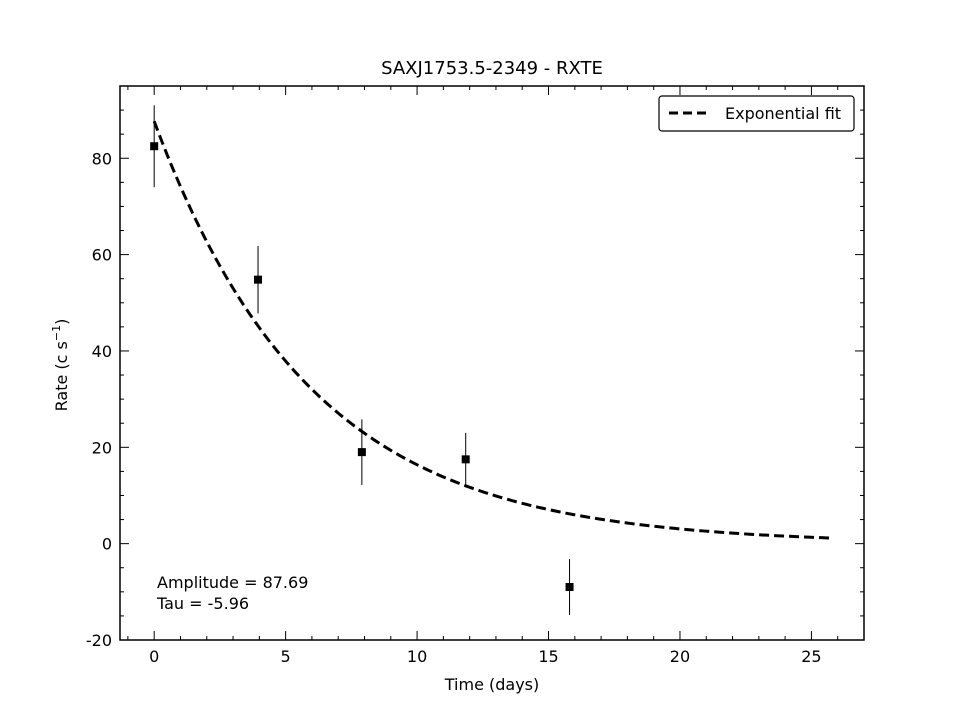  What do you see at coordinates (102, 255) in the screenshot?
I see `y-tick-label: 60` at bounding box center [102, 255].